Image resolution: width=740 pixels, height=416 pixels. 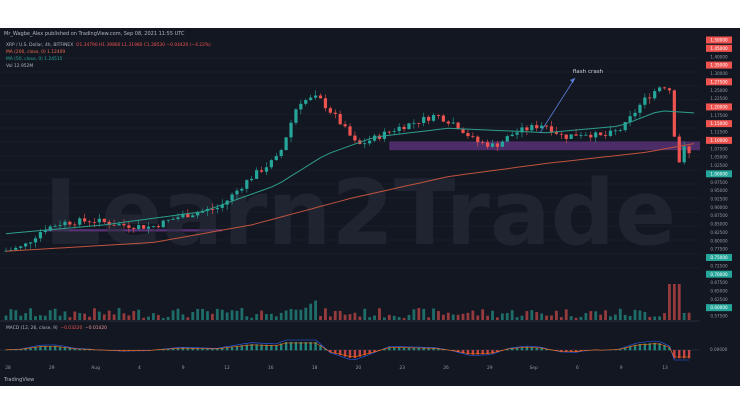 What do you see at coordinates (719, 190) in the screenshot?
I see `price-axis-label: 0.95000` at bounding box center [719, 190].